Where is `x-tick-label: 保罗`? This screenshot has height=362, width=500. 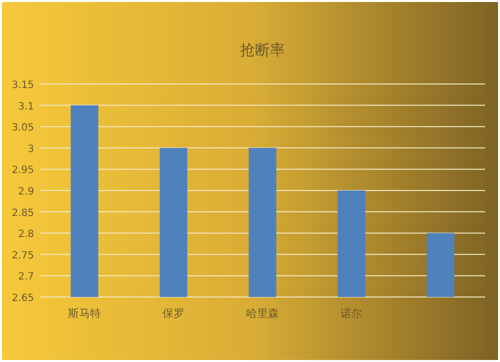
x-tick-label: 保罗 is located at coordinates (173, 313).